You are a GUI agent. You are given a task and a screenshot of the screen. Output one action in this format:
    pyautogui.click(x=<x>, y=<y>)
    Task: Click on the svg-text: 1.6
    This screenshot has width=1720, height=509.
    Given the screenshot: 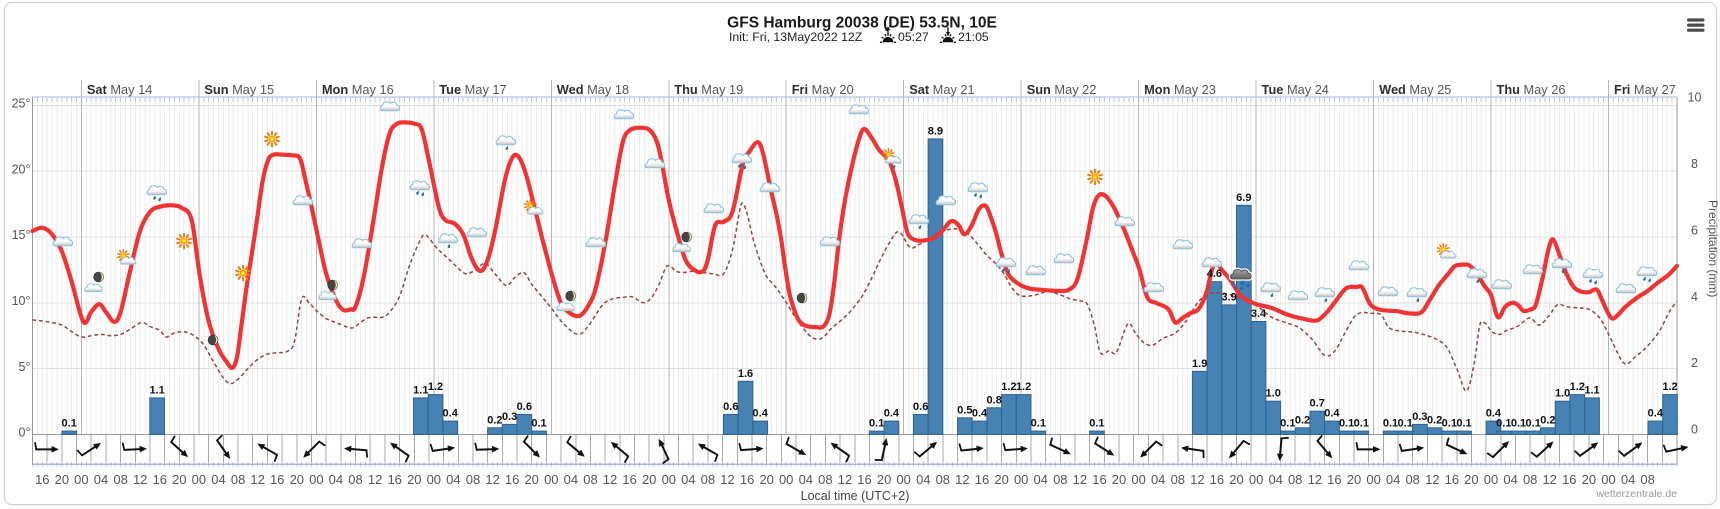 What is the action you would take?
    pyautogui.click(x=745, y=374)
    